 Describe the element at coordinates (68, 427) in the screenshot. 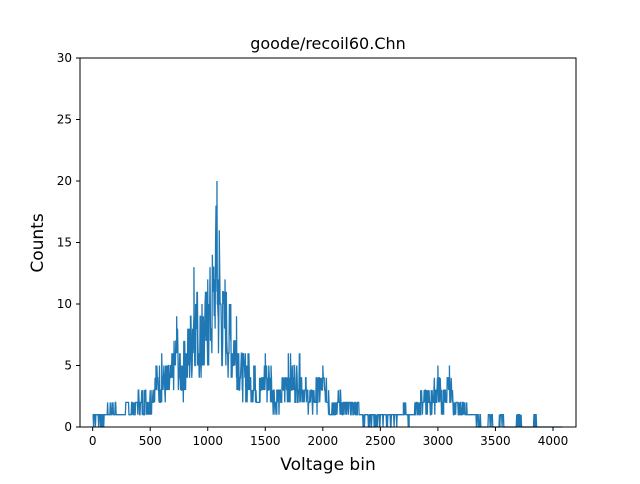

I see `y-tick-label: 0` at that location.